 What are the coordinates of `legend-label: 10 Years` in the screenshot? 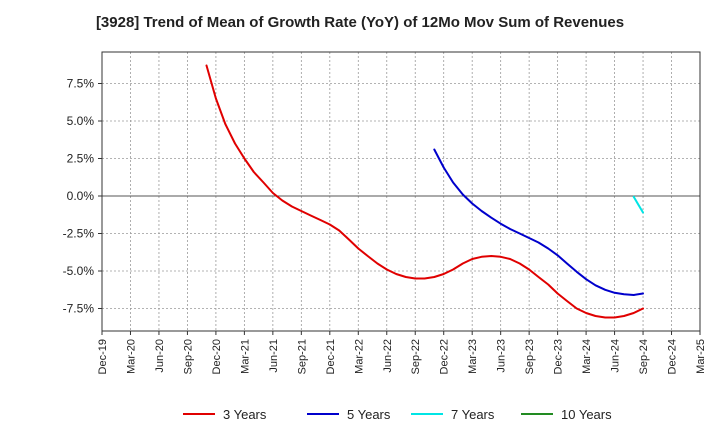 It's located at (586, 414).